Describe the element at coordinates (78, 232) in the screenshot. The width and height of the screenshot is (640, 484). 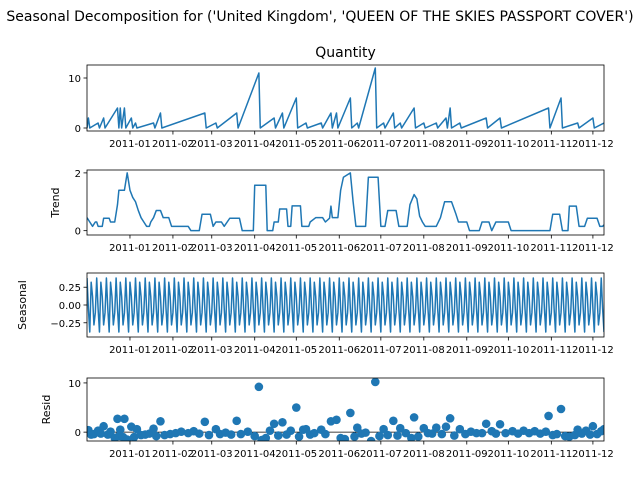
I see `ytick-label-1-0: 0` at that location.